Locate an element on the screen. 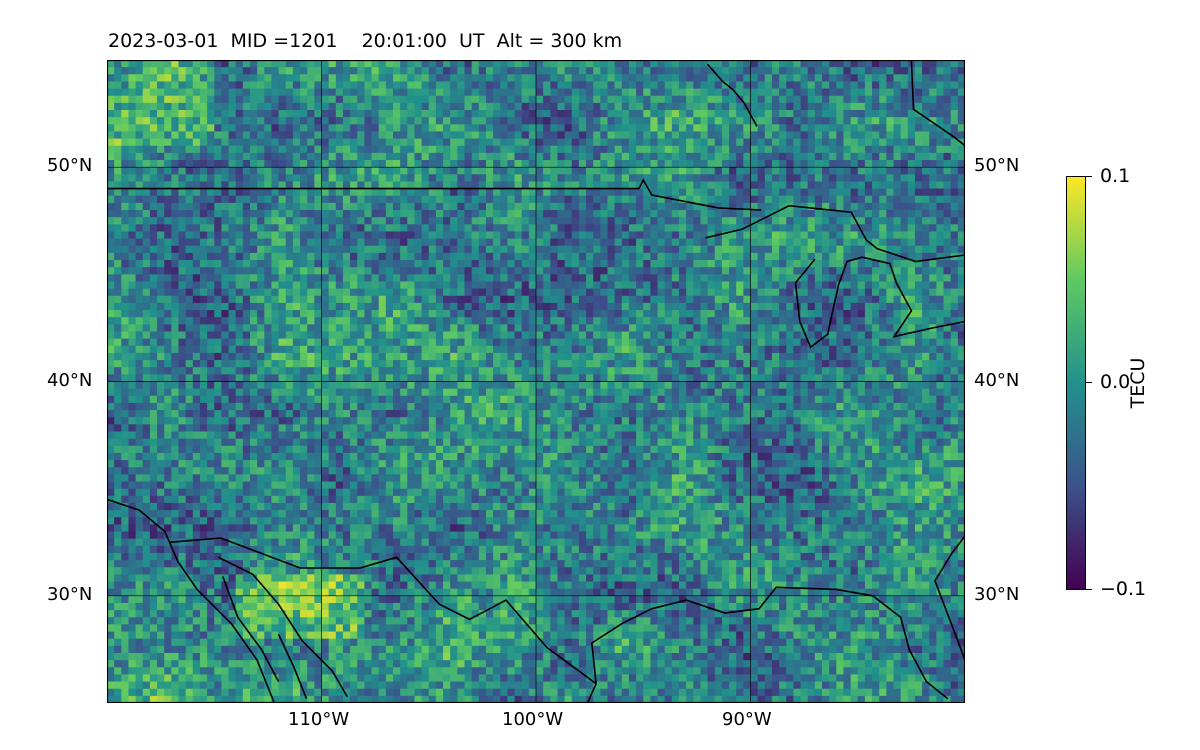 This screenshot has width=1200, height=750. y-tick-left-40n: 40°N is located at coordinates (70, 380).